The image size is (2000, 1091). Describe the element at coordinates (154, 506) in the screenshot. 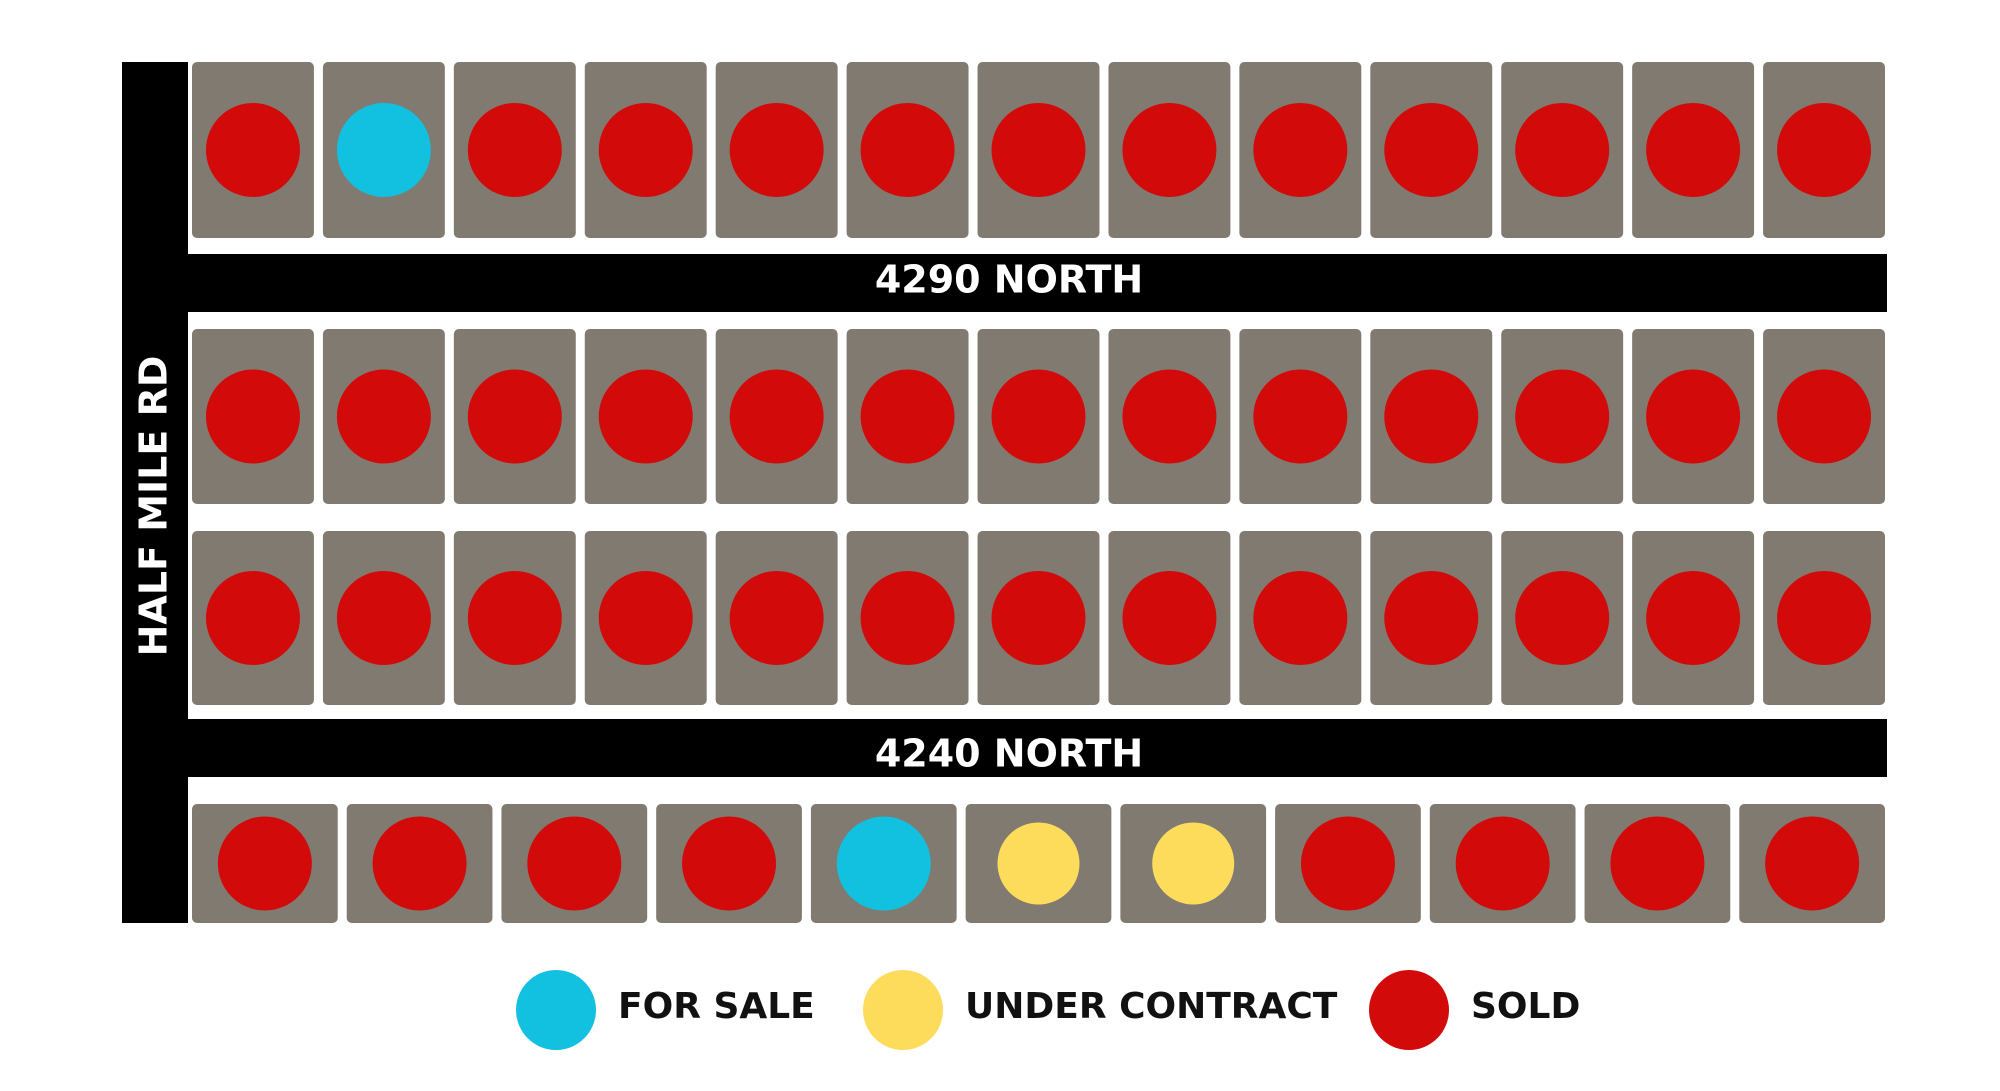

I see `street-label: HALF MILE RD` at that location.